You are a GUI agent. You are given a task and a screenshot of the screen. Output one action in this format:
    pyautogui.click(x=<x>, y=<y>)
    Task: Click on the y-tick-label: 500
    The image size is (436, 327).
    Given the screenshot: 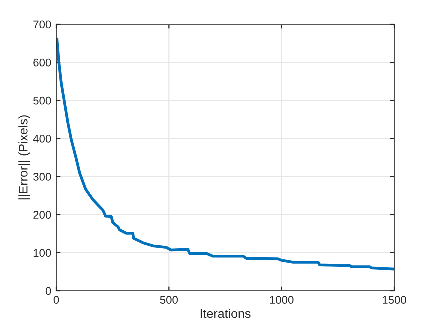 What is the action you would take?
    pyautogui.click(x=43, y=100)
    